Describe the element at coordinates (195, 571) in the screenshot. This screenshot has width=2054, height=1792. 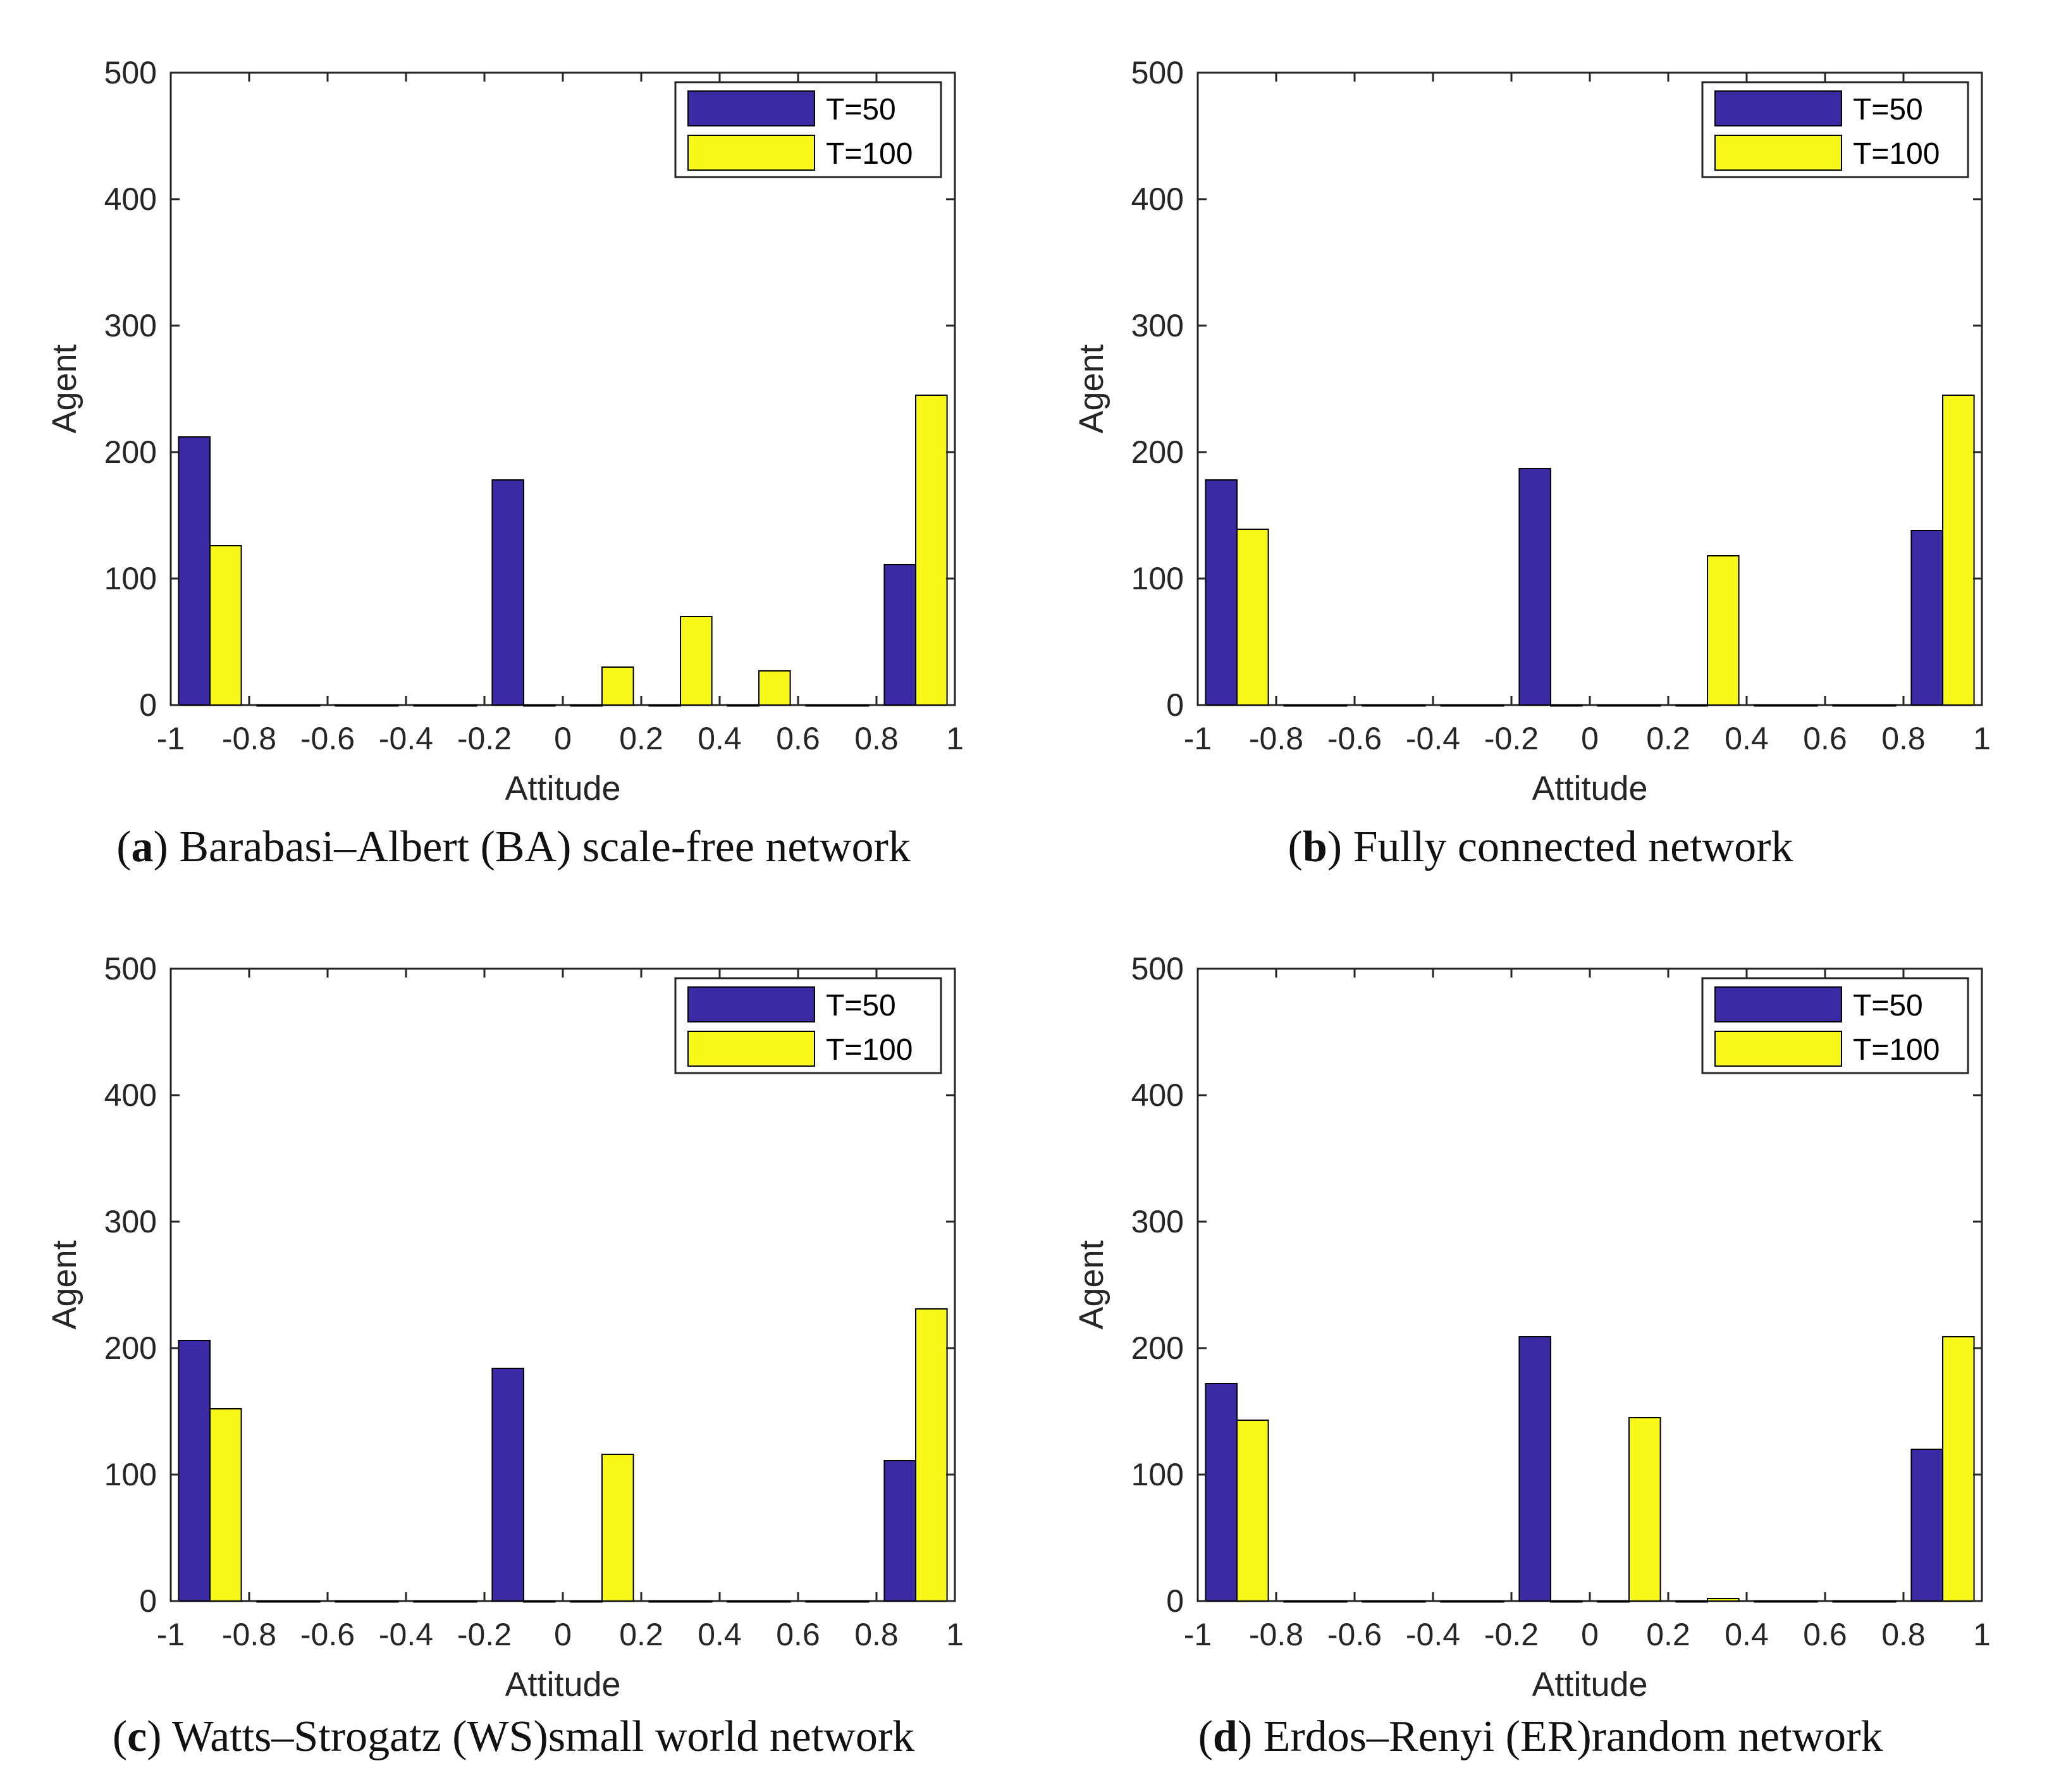
I see `bar-a-T=50-bin-0` at that location.